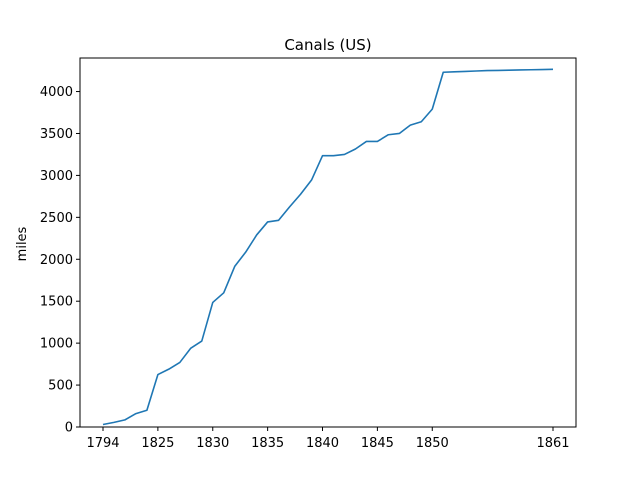 The image size is (640, 480). I want to click on y-axis-ticks: 0 500 1000 1500 2000 2500 3000 3500 4000, so click(60, 260).